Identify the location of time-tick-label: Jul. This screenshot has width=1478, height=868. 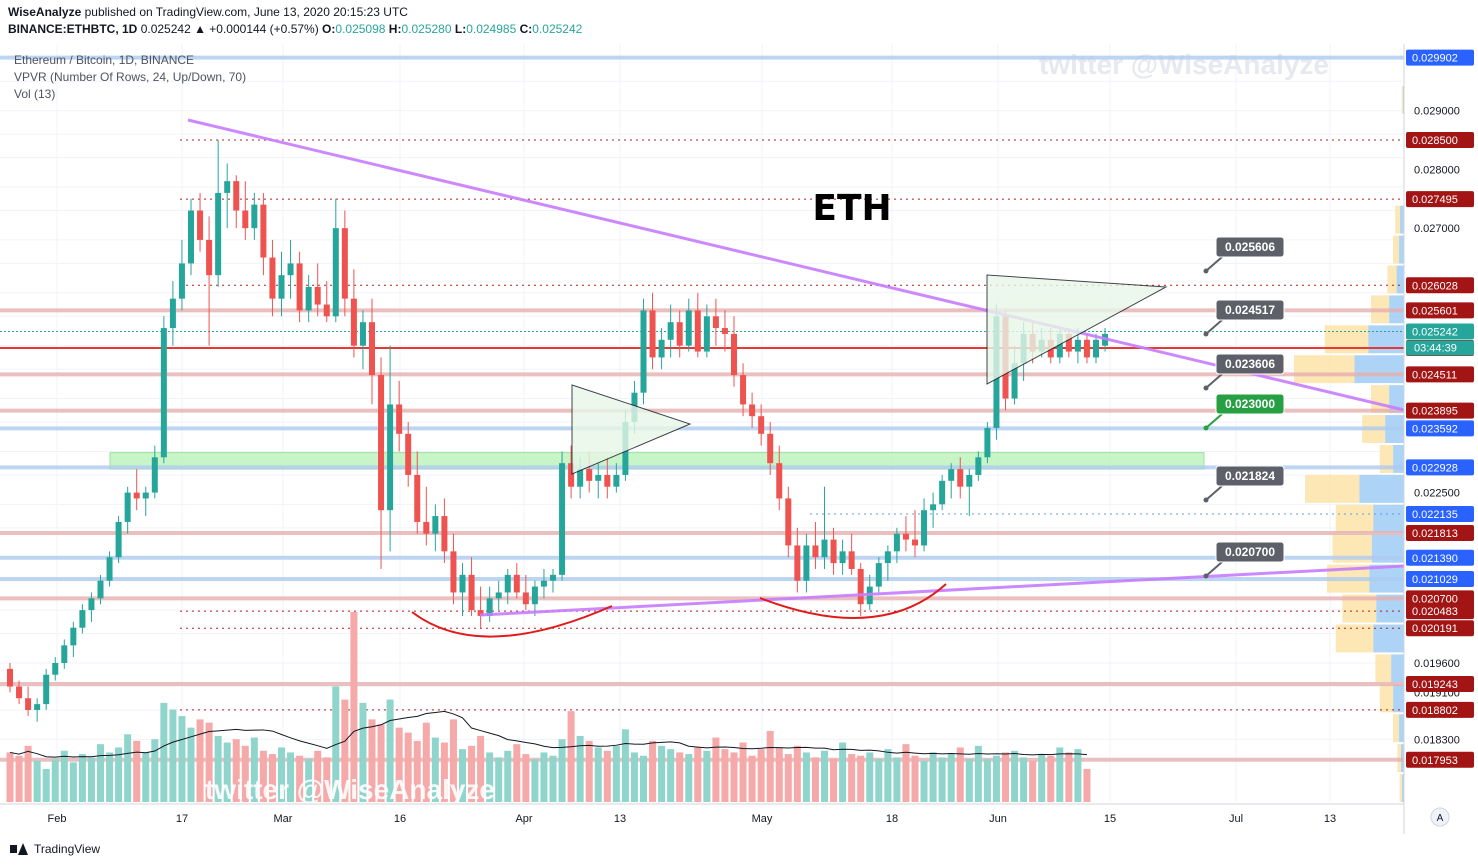
(1236, 819).